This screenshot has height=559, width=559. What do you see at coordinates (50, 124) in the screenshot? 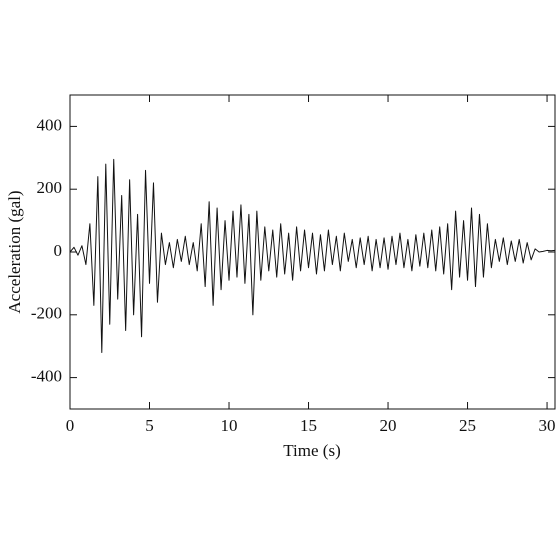
I see `y-tick-label: 400` at bounding box center [50, 124].